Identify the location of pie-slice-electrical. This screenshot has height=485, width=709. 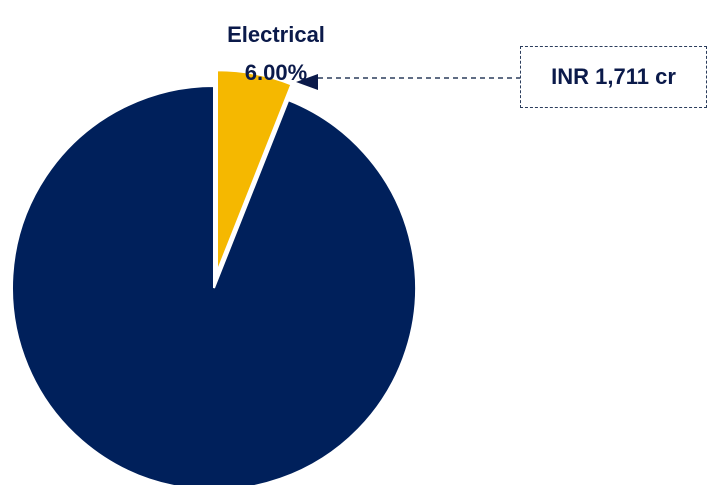
(254, 171).